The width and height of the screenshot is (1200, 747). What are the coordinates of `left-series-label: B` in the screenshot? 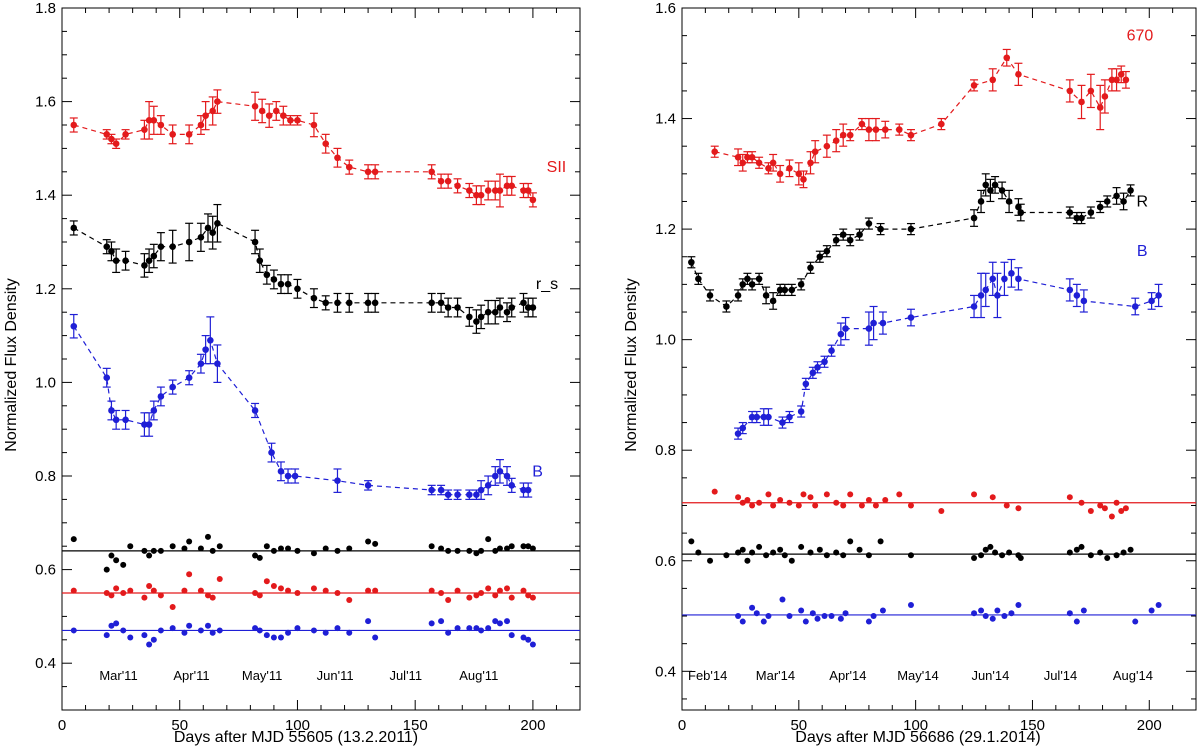 It's located at (537, 471).